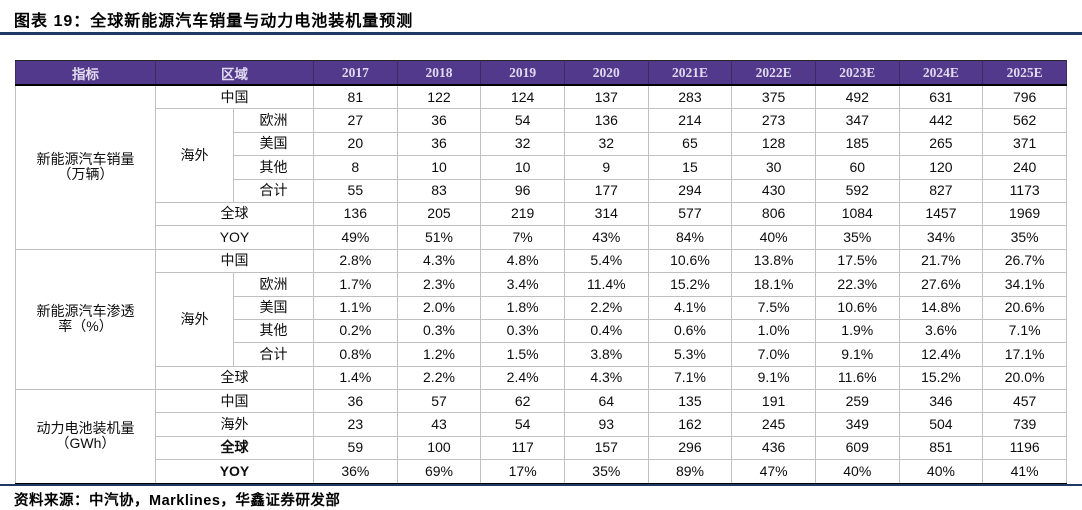  What do you see at coordinates (522, 354) in the screenshot?
I see `value-cell: 1.5%` at bounding box center [522, 354].